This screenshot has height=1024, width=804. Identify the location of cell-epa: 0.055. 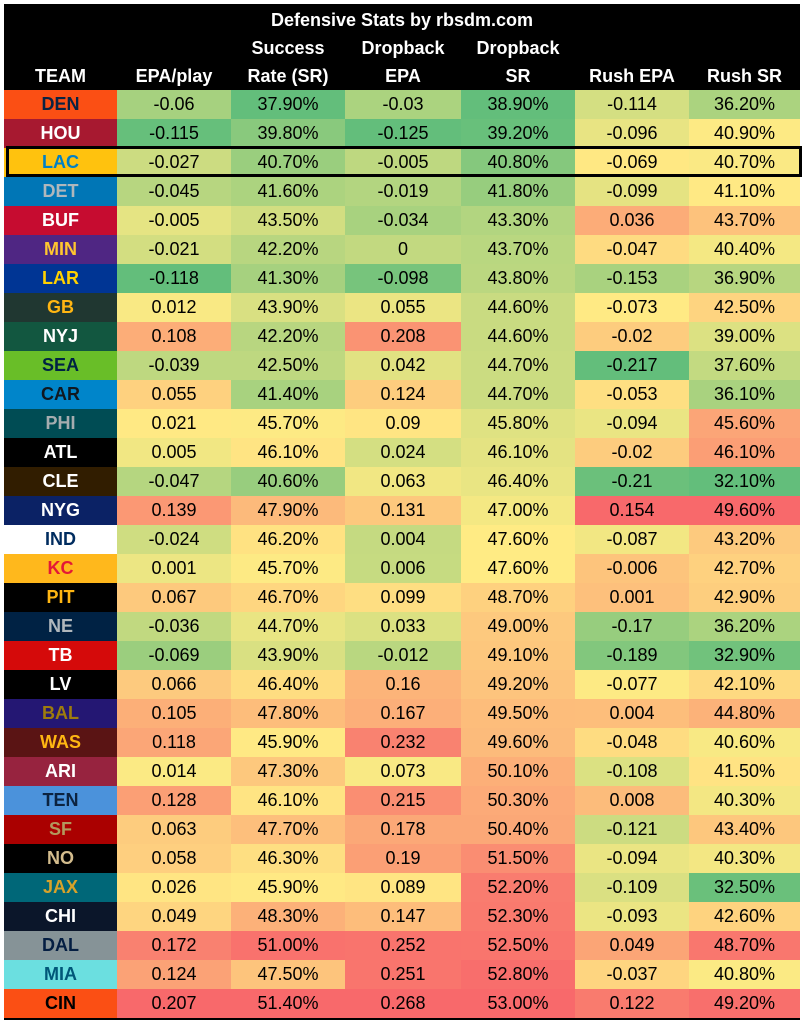
(174, 394).